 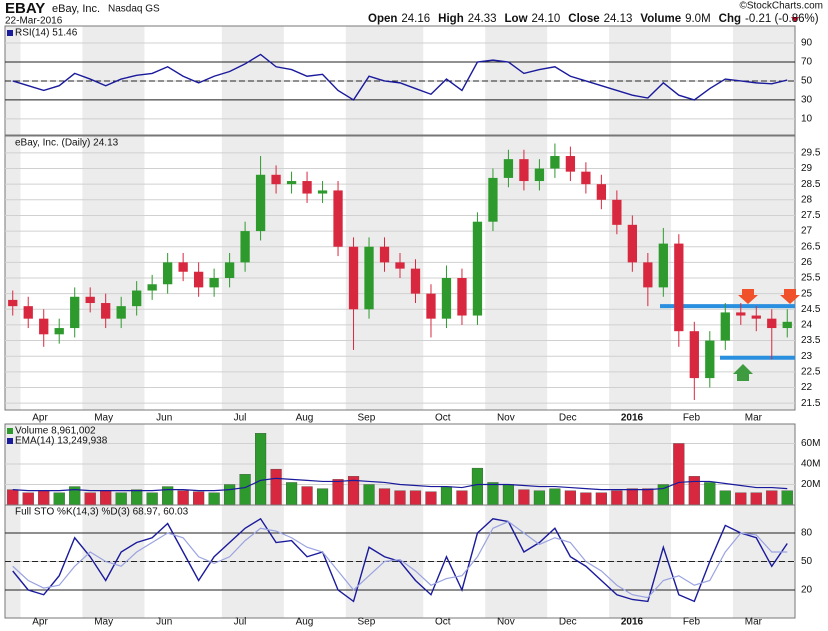 I want to click on y-tick-label: 26.5, so click(x=811, y=246).